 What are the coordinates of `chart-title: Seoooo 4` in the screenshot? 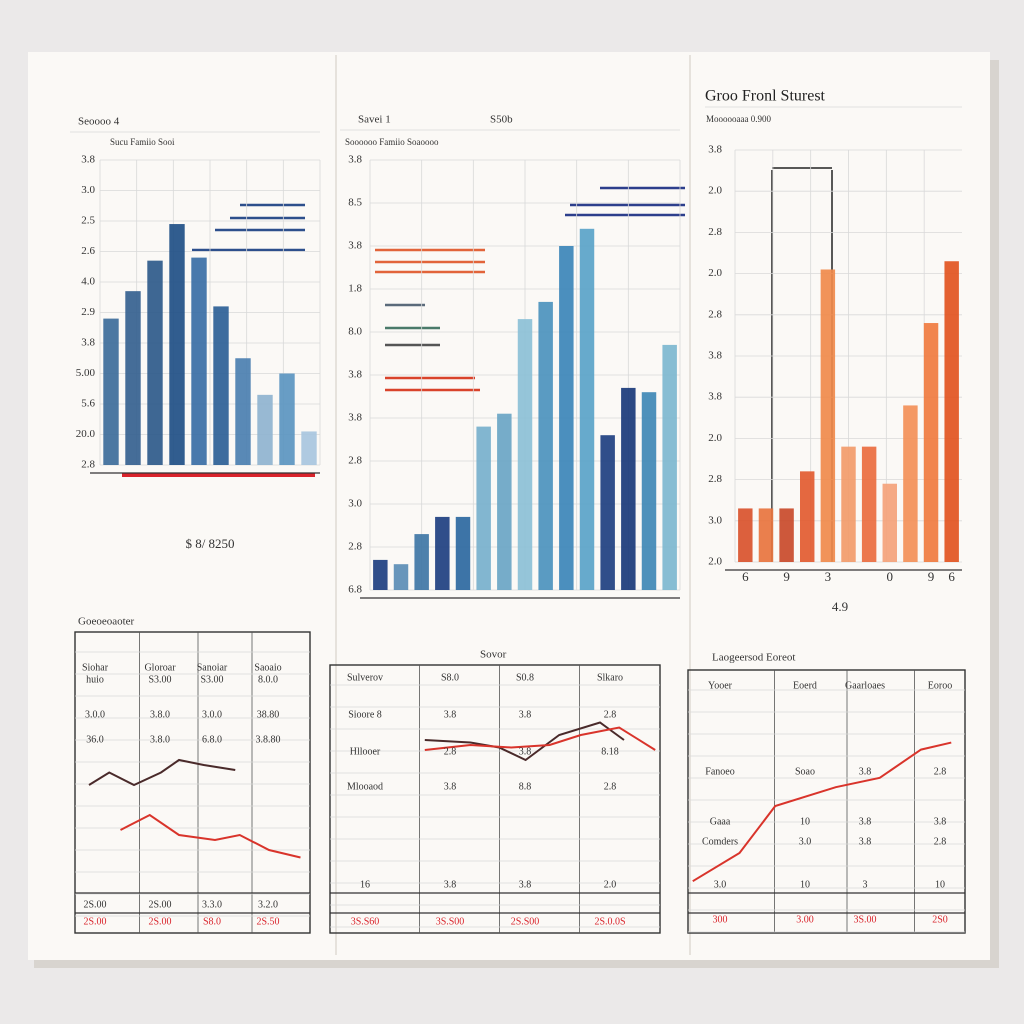 It's located at (99, 122).